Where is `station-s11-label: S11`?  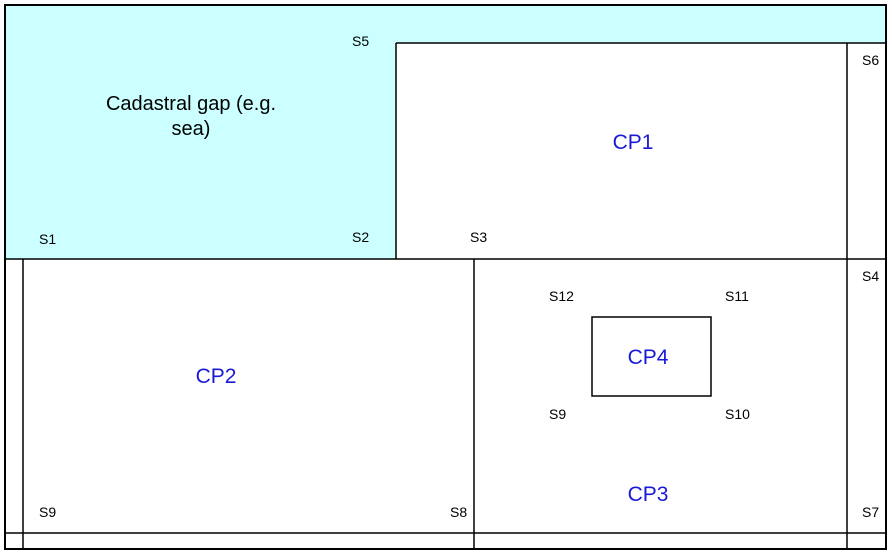 station-s11-label: S11 is located at coordinates (737, 296).